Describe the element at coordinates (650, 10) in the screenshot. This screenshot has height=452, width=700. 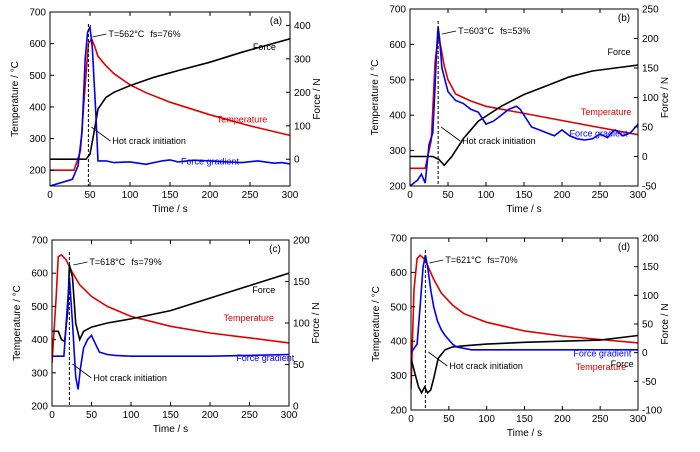
I see `y2-tick-label: 250` at that location.